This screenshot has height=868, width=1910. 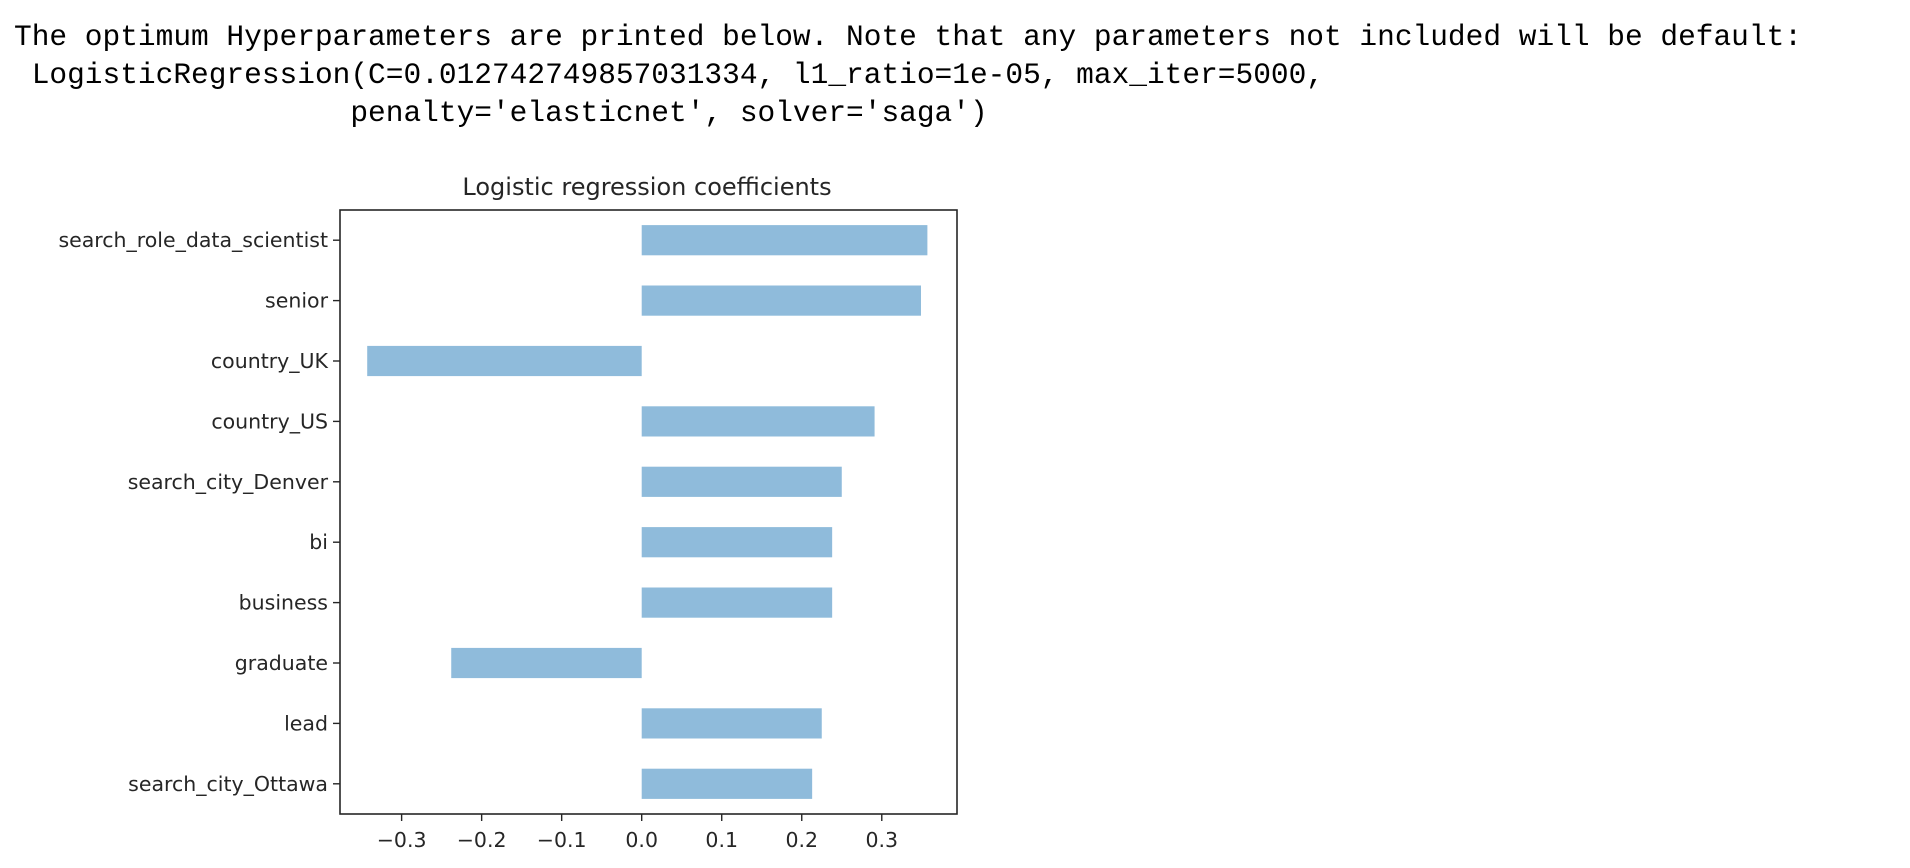 I want to click on x-axis: −0.3 −0.2 −0.1 0.0 0.1 0.2 0.3, so click(x=637, y=833).